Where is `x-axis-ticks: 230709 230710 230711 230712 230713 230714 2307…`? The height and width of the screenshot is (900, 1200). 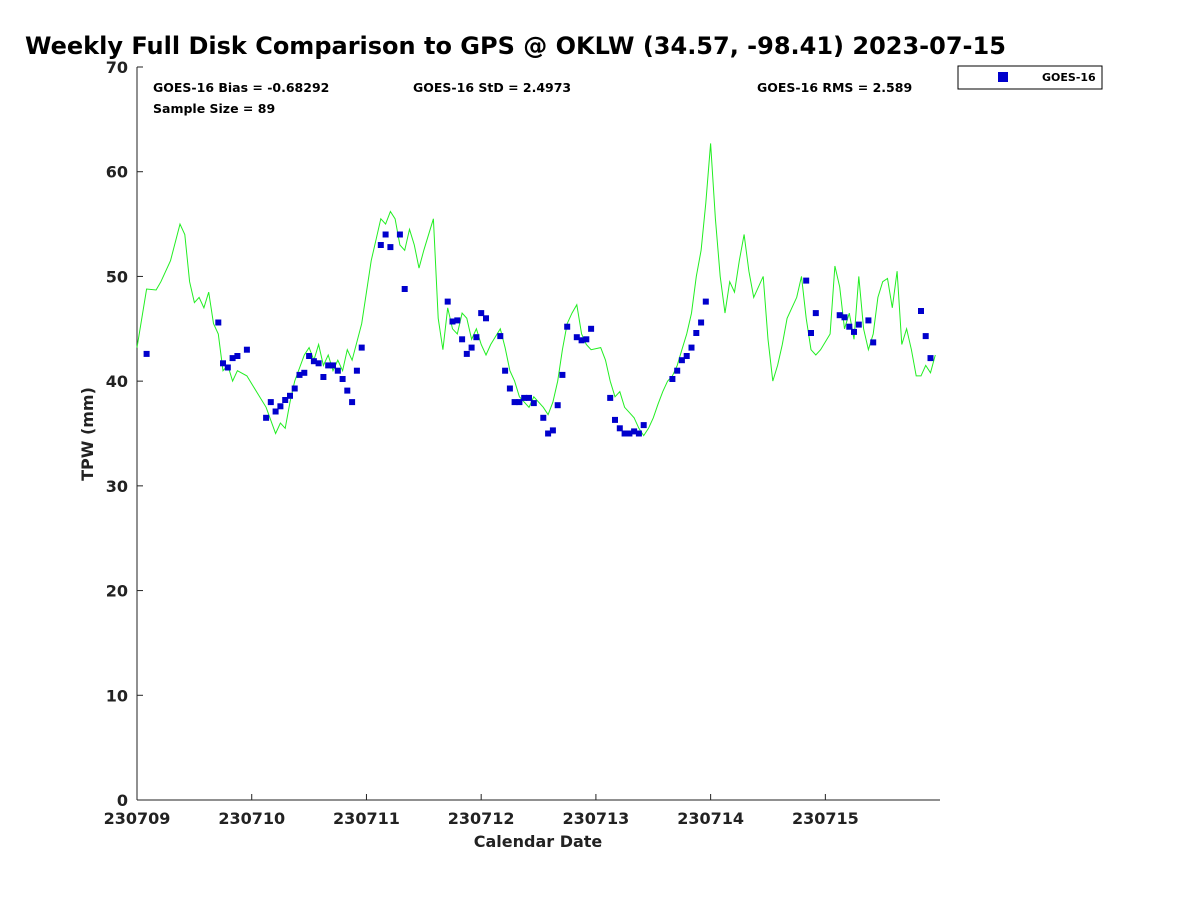 x-axis-ticks: 230709 230710 230711 230712 230713 230714 2307… is located at coordinates (481, 811).